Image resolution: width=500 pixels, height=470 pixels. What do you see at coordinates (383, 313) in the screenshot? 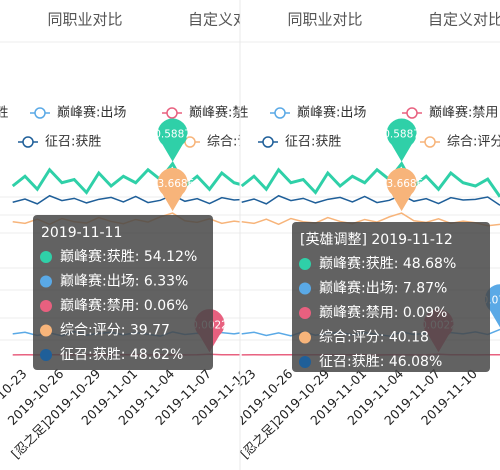
I see `tooltip-item: 巅峰赛:禁用: 0.09%` at bounding box center [383, 313].